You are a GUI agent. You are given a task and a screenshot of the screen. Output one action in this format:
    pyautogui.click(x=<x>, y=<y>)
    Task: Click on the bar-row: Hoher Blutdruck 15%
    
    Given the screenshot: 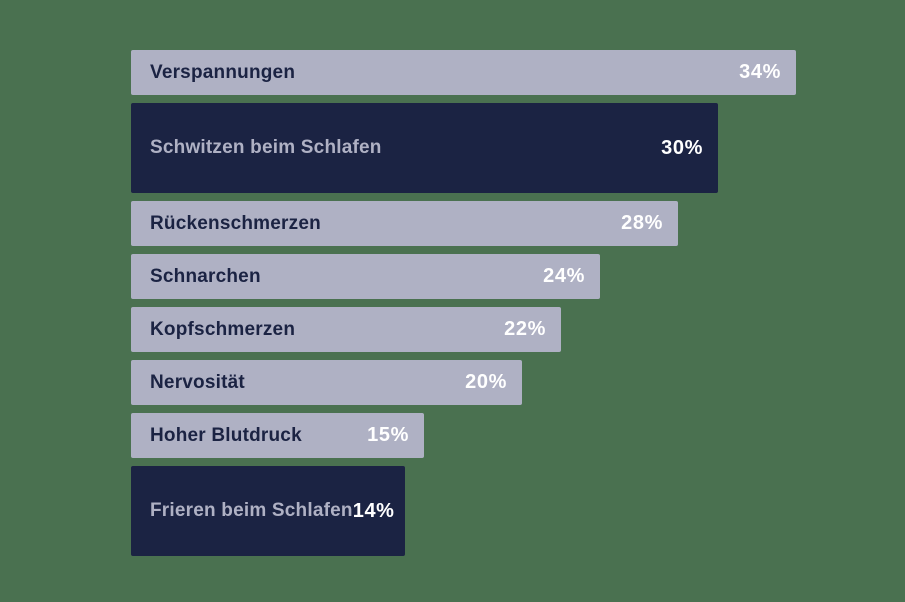 What is the action you would take?
    pyautogui.click(x=277, y=435)
    